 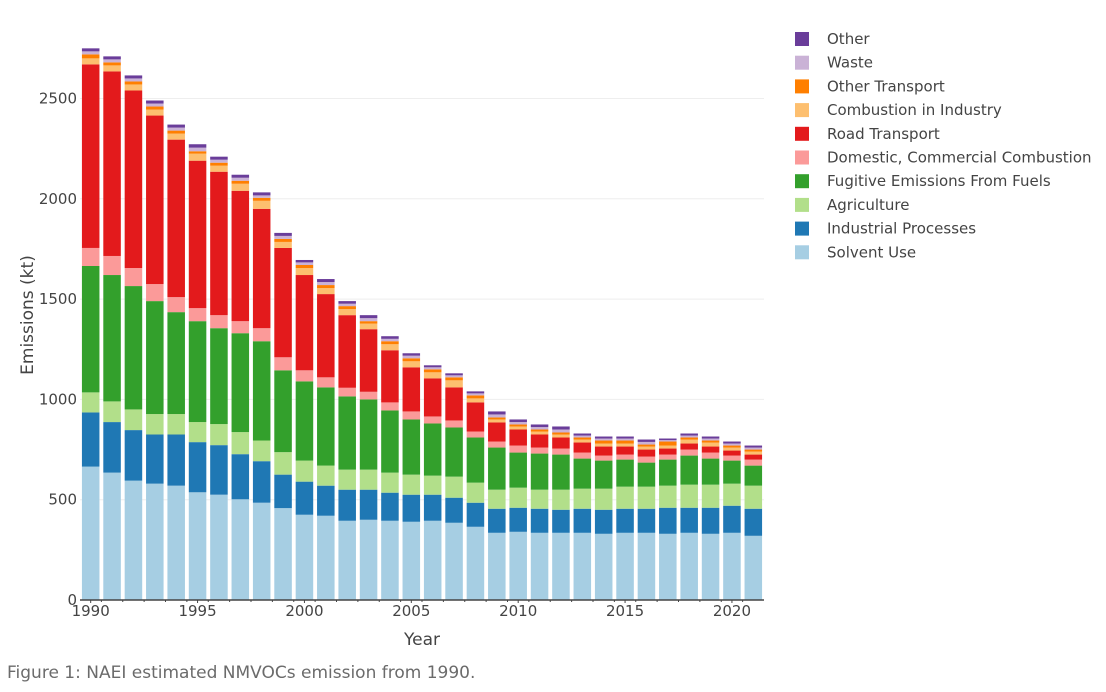 I want to click on legend-item: Agriculture, so click(x=852, y=205).